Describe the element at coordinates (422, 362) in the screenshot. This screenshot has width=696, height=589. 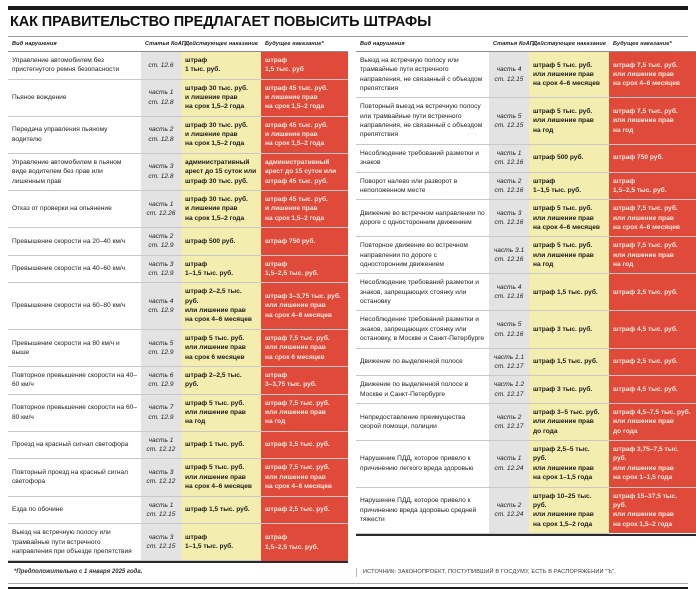
I see `cell-violation: Движение по выделенной полосе` at that location.